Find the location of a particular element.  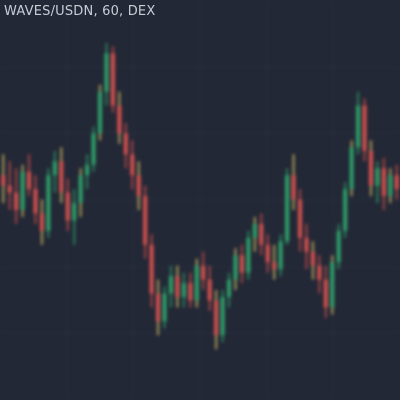

chart-title: WAVES/USDN, 60, DEX is located at coordinates (80, 11).